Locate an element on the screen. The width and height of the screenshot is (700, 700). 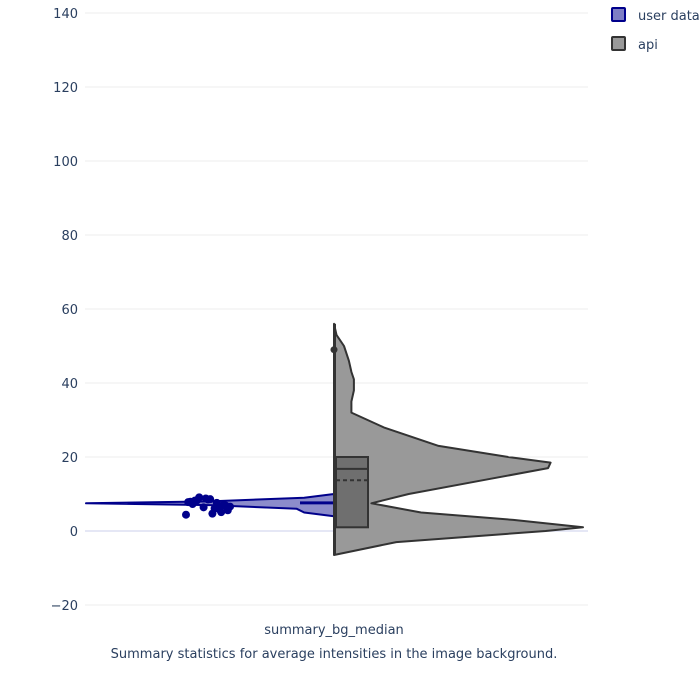
y-tick-label: 120 is located at coordinates (65, 88).